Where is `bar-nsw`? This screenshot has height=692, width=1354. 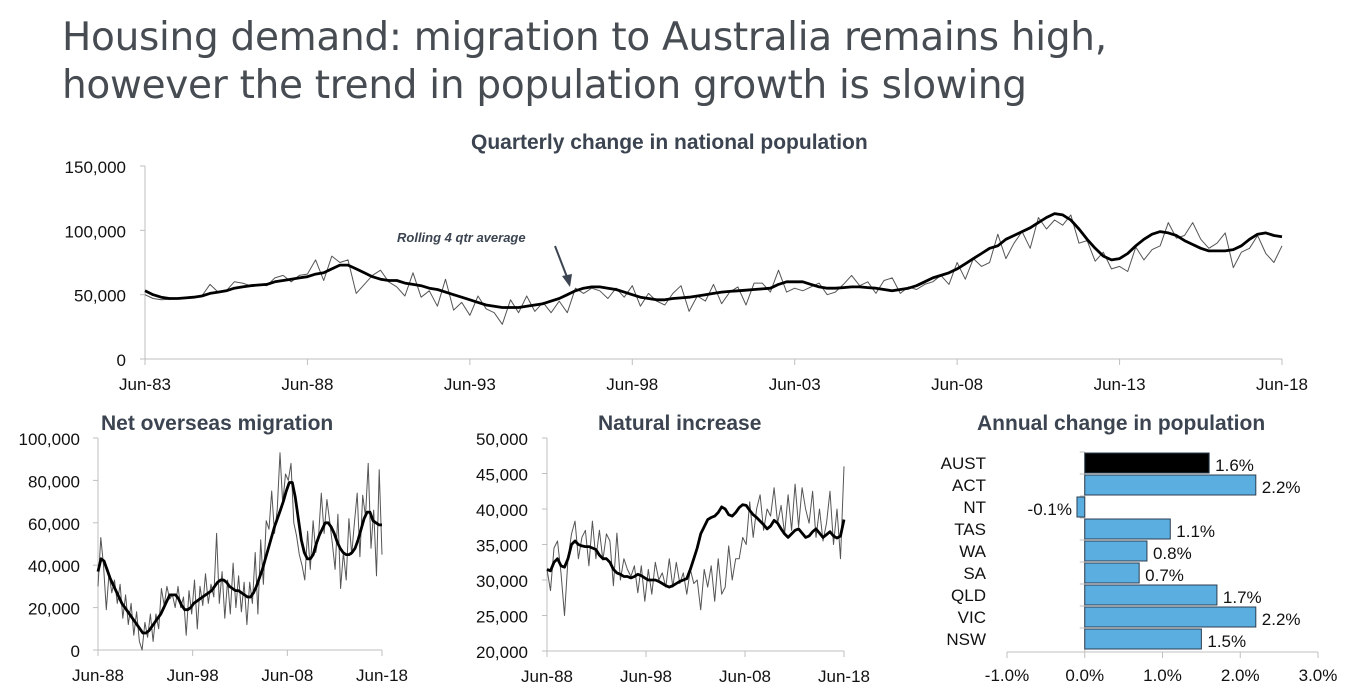 bar-nsw is located at coordinates (1143, 639).